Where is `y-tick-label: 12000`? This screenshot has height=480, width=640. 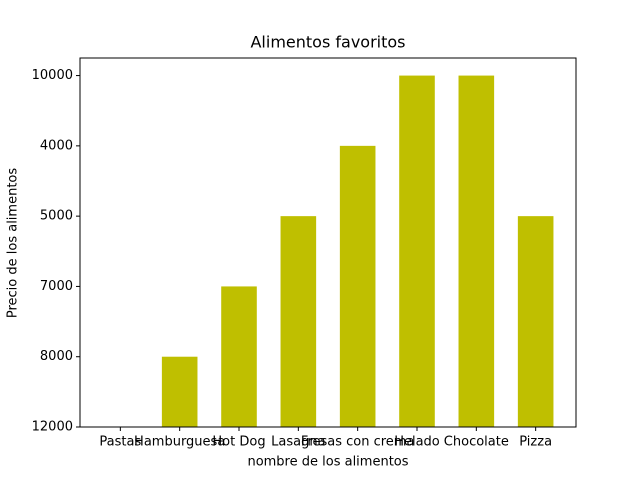
y-tick-label: 12000 is located at coordinates (52, 427).